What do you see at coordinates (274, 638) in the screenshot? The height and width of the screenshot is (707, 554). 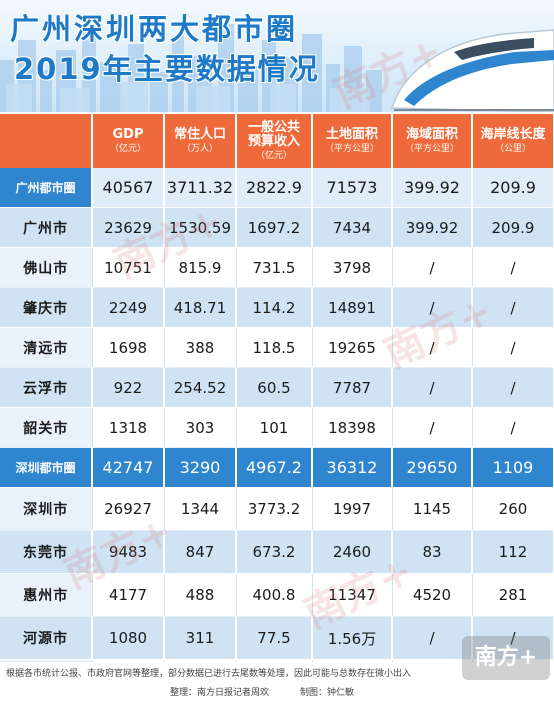 I see `table-cell: 77.5` at bounding box center [274, 638].